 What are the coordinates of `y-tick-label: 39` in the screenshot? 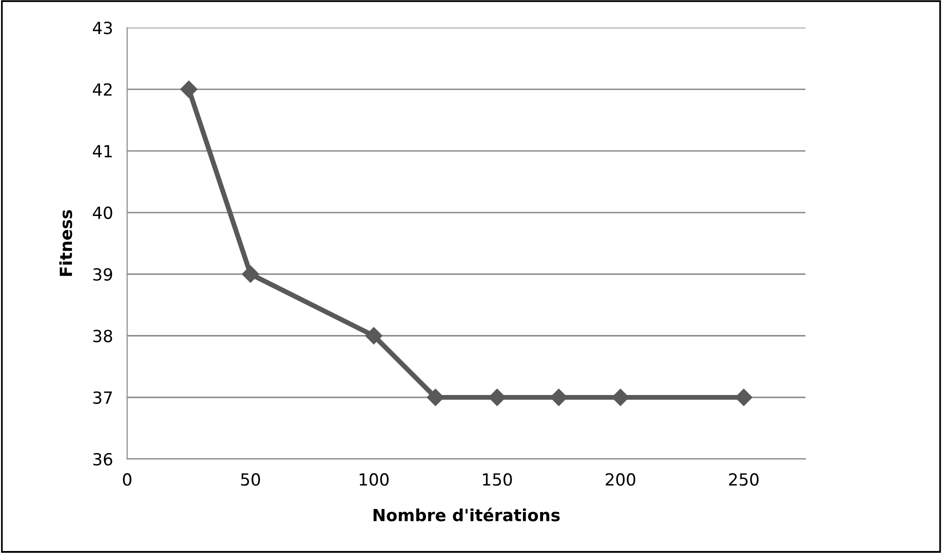 It's located at (102, 274).